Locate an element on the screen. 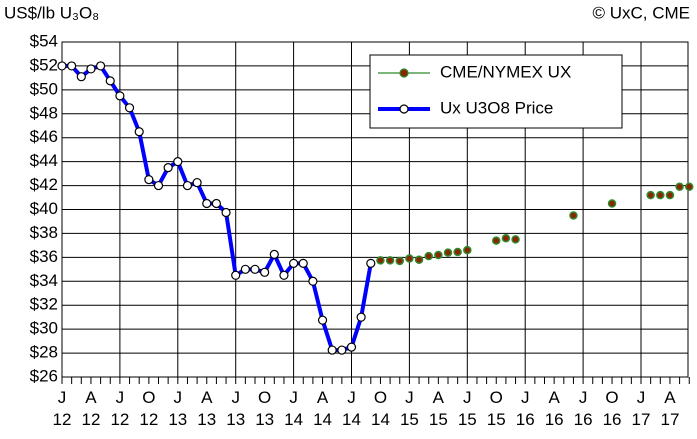  y-tick-label: $46 is located at coordinates (44, 136).